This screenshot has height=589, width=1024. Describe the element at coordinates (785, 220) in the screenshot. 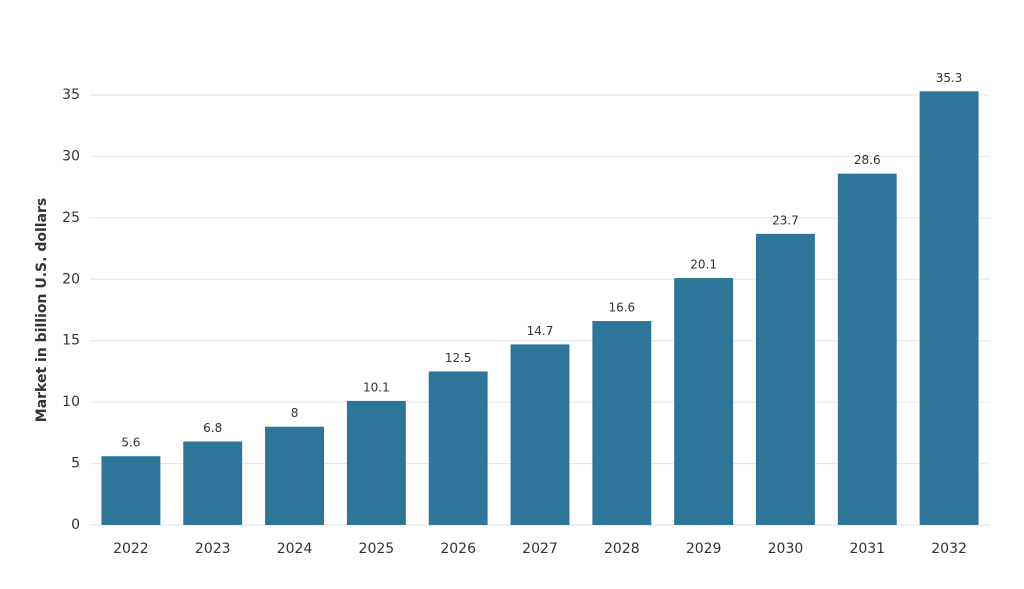

I see `data-label: 23.7` at that location.